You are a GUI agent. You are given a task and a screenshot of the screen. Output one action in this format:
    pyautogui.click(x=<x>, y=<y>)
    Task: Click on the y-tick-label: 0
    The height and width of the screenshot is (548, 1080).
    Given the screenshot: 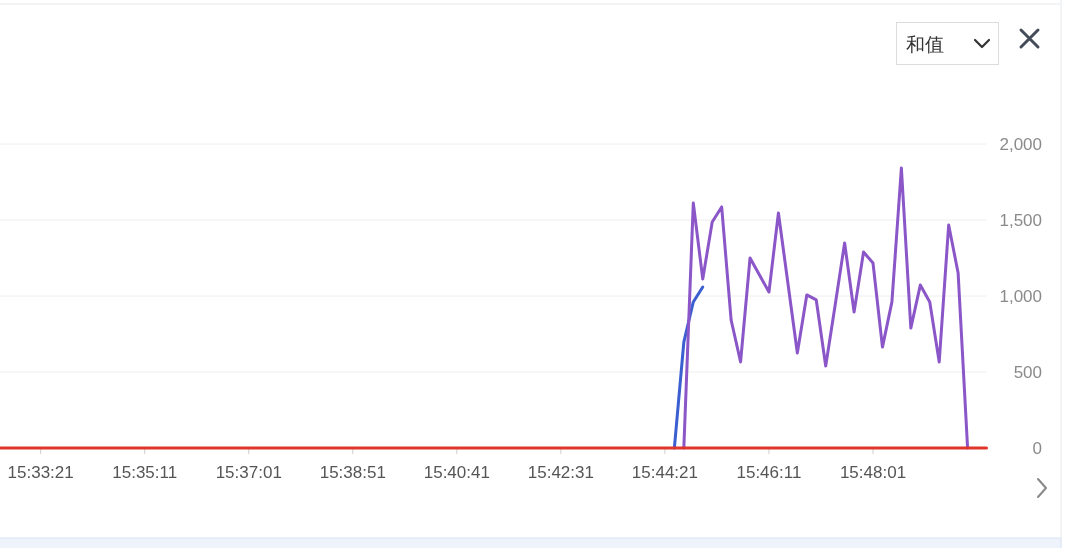 What is the action you would take?
    pyautogui.click(x=1037, y=448)
    